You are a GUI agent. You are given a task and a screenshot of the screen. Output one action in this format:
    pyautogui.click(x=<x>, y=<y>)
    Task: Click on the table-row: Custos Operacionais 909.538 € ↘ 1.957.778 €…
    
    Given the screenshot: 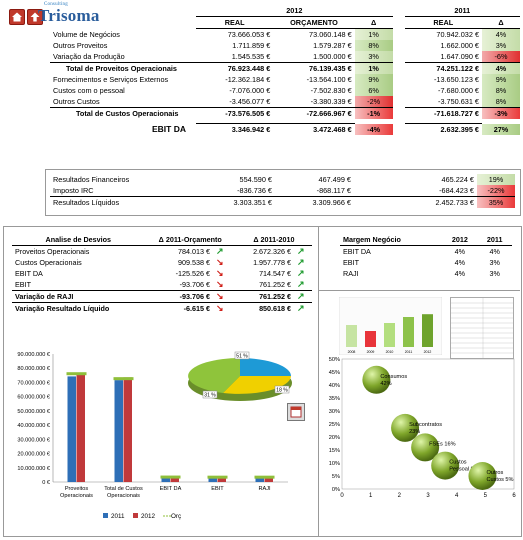 What is the action you would take?
    pyautogui.click(x=160, y=262)
    